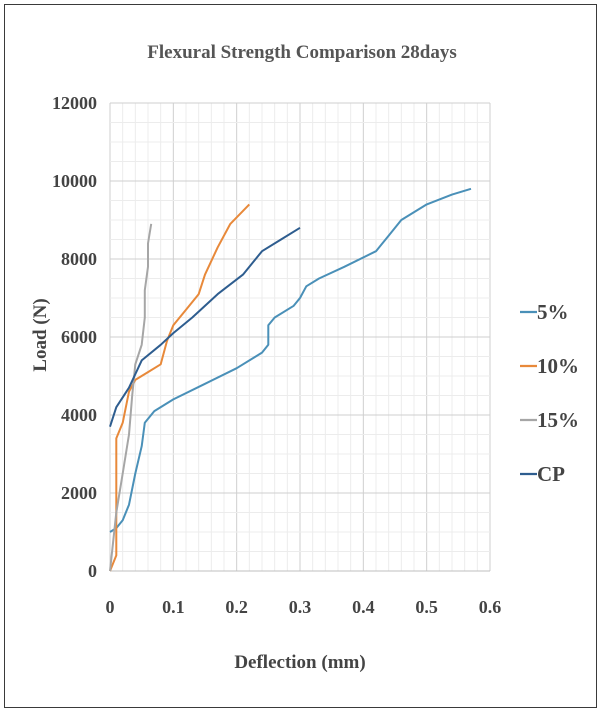 The width and height of the screenshot is (601, 712). Describe the element at coordinates (92, 571) in the screenshot. I see `y-tick-label: 0` at that location.